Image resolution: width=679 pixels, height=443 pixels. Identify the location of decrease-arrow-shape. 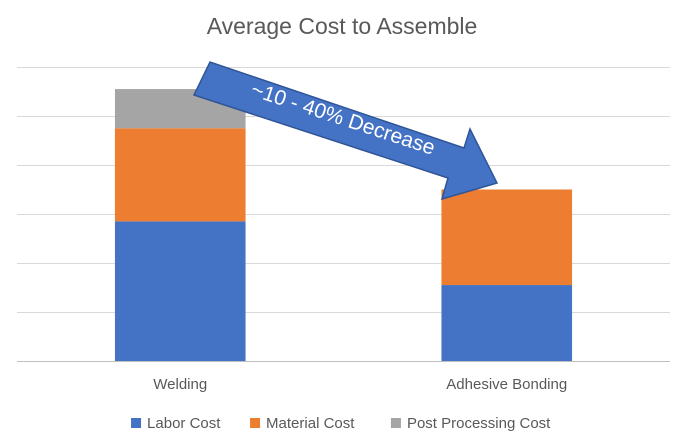
(345, 131).